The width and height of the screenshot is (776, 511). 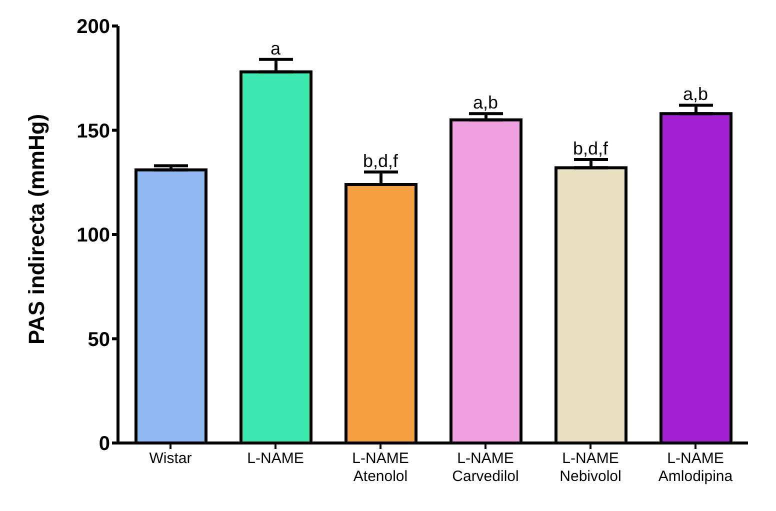 What do you see at coordinates (380, 467) in the screenshot?
I see `x-tick-label: L-NAME Atenolol` at bounding box center [380, 467].